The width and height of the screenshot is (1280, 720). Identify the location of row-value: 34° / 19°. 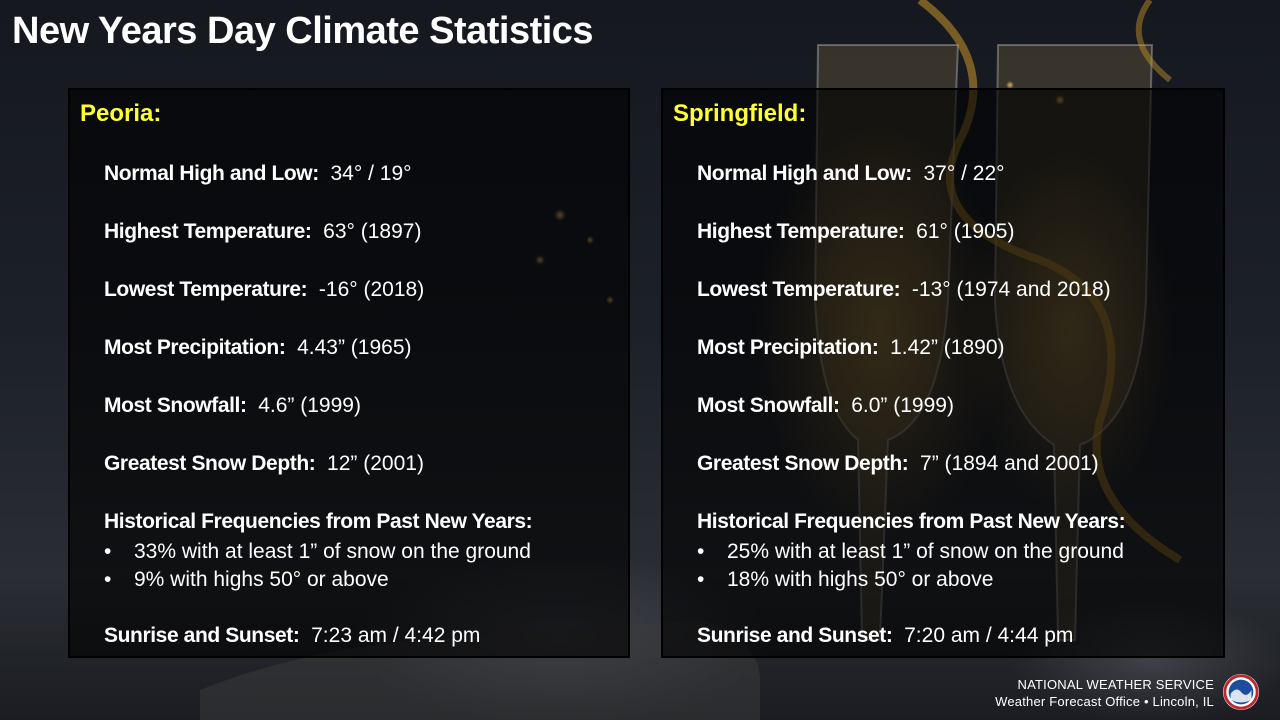
(371, 173).